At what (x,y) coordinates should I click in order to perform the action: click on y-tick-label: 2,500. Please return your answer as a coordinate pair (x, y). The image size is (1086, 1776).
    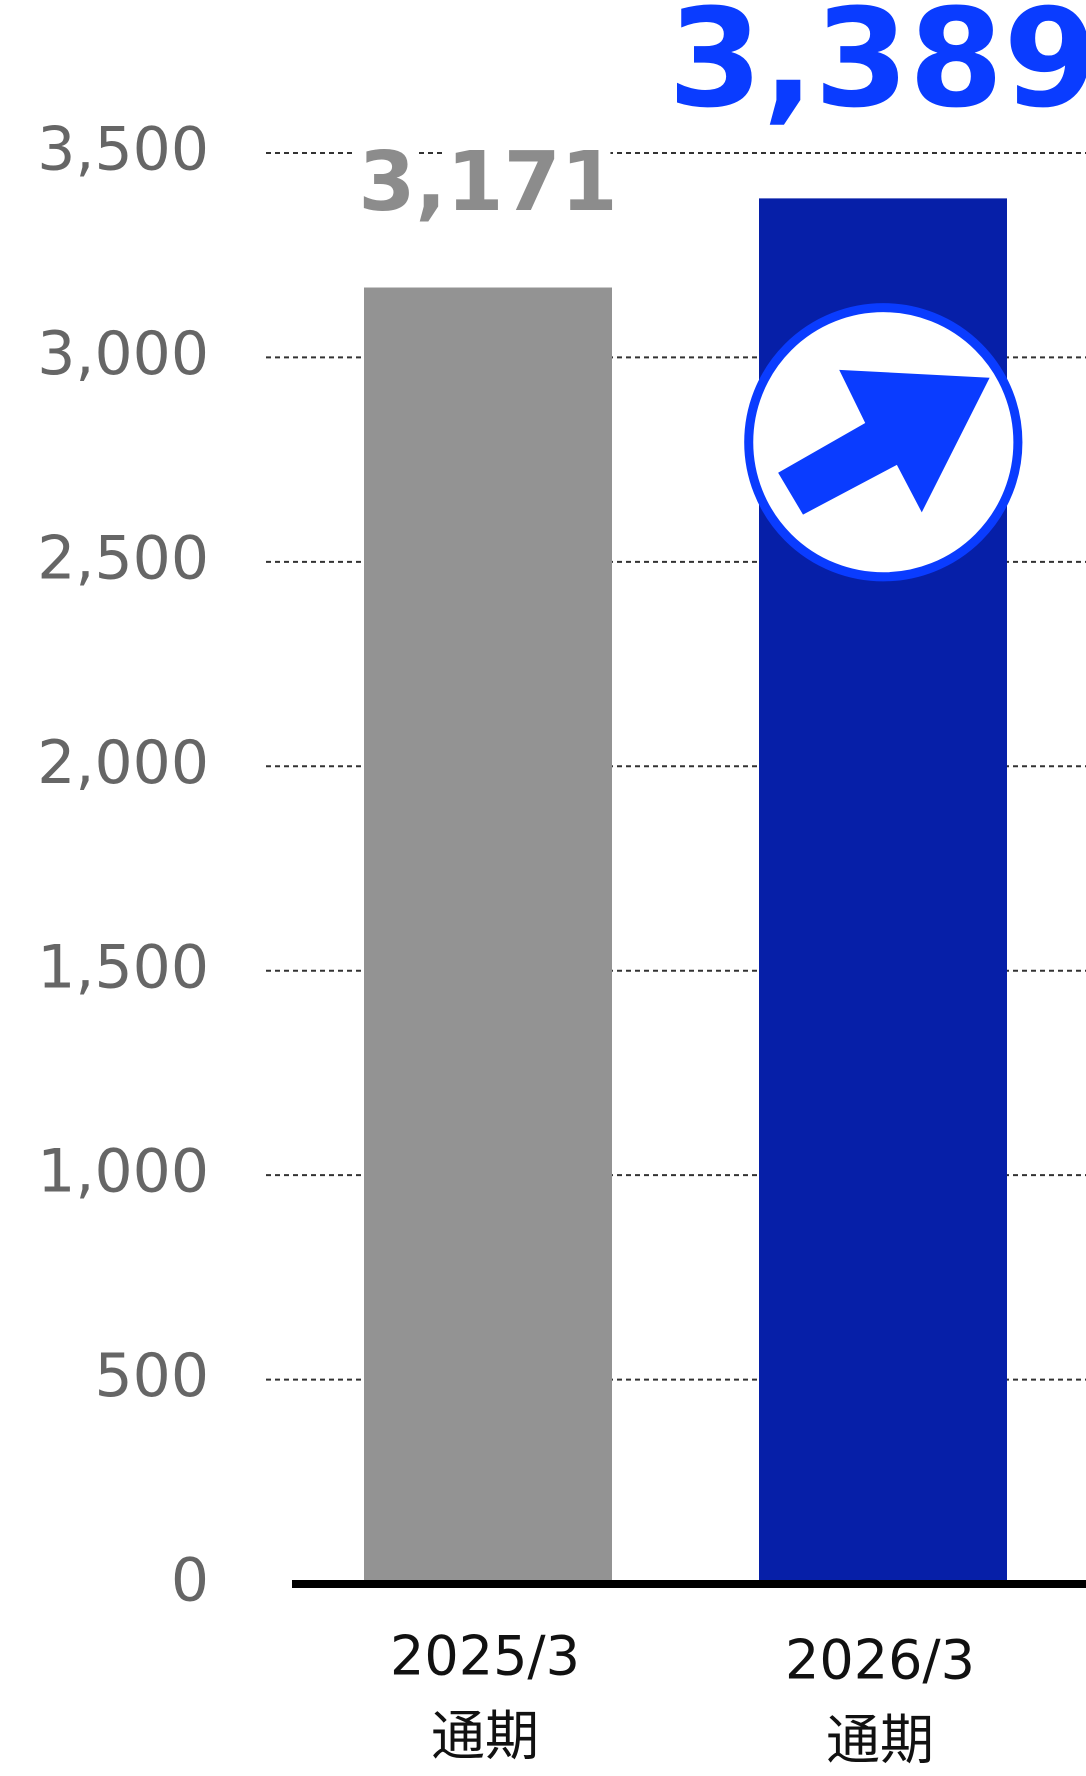
    Looking at the image, I should click on (123, 558).